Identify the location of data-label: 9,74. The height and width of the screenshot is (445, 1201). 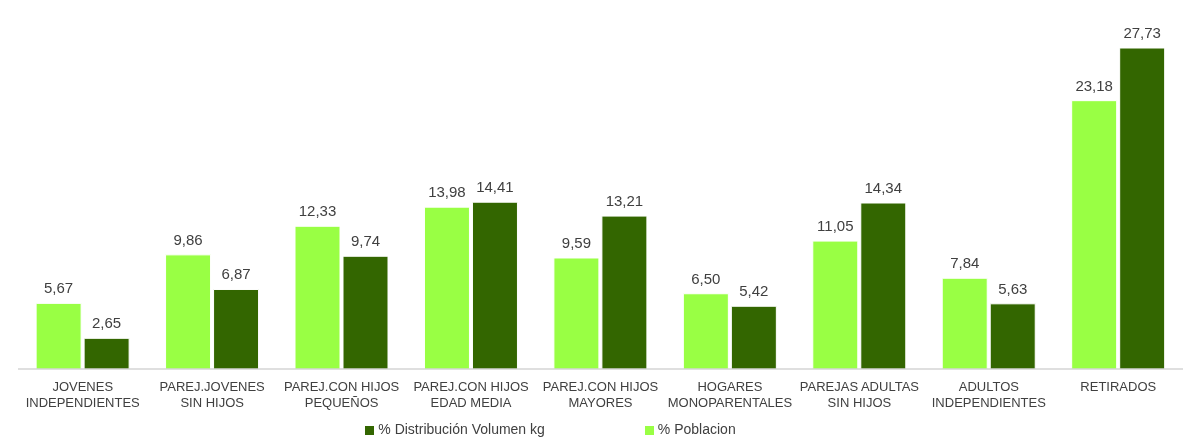
(365, 241).